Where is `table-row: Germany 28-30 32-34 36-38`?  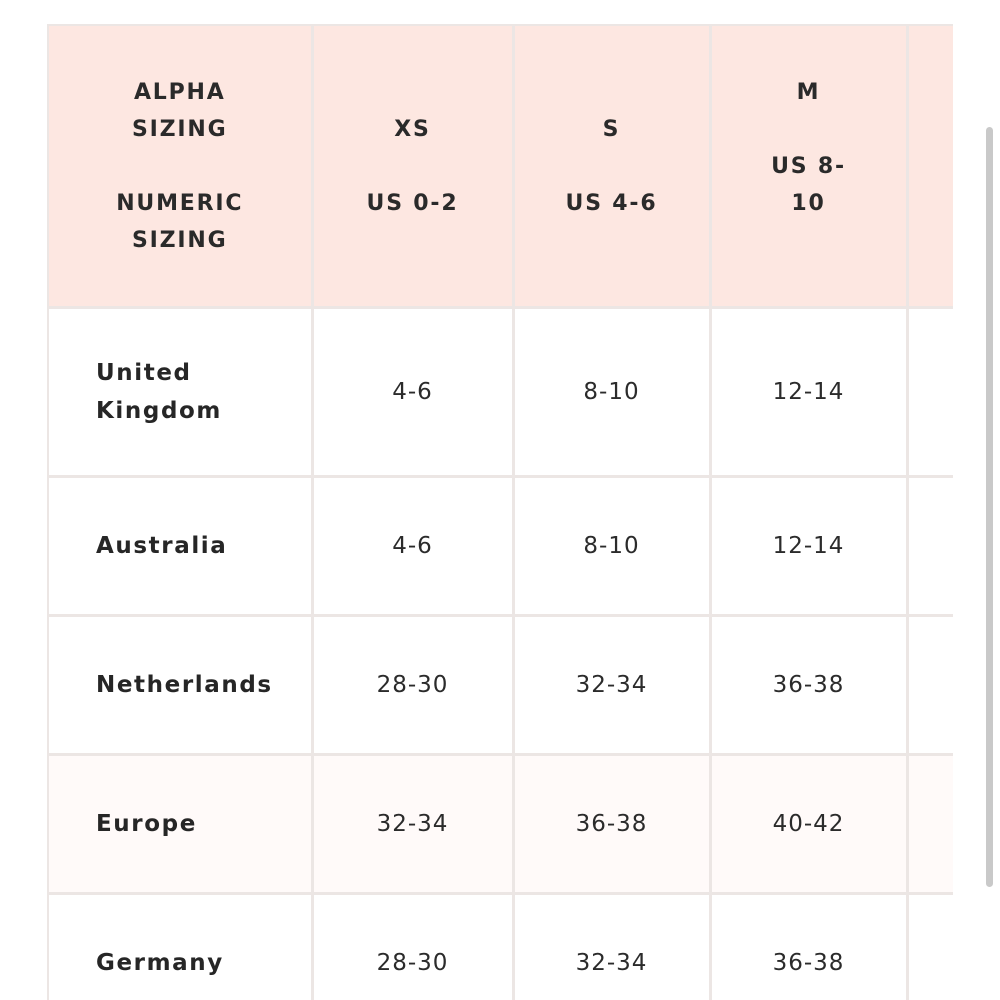 table-row: Germany 28-30 32-34 36-38 is located at coordinates (500, 946).